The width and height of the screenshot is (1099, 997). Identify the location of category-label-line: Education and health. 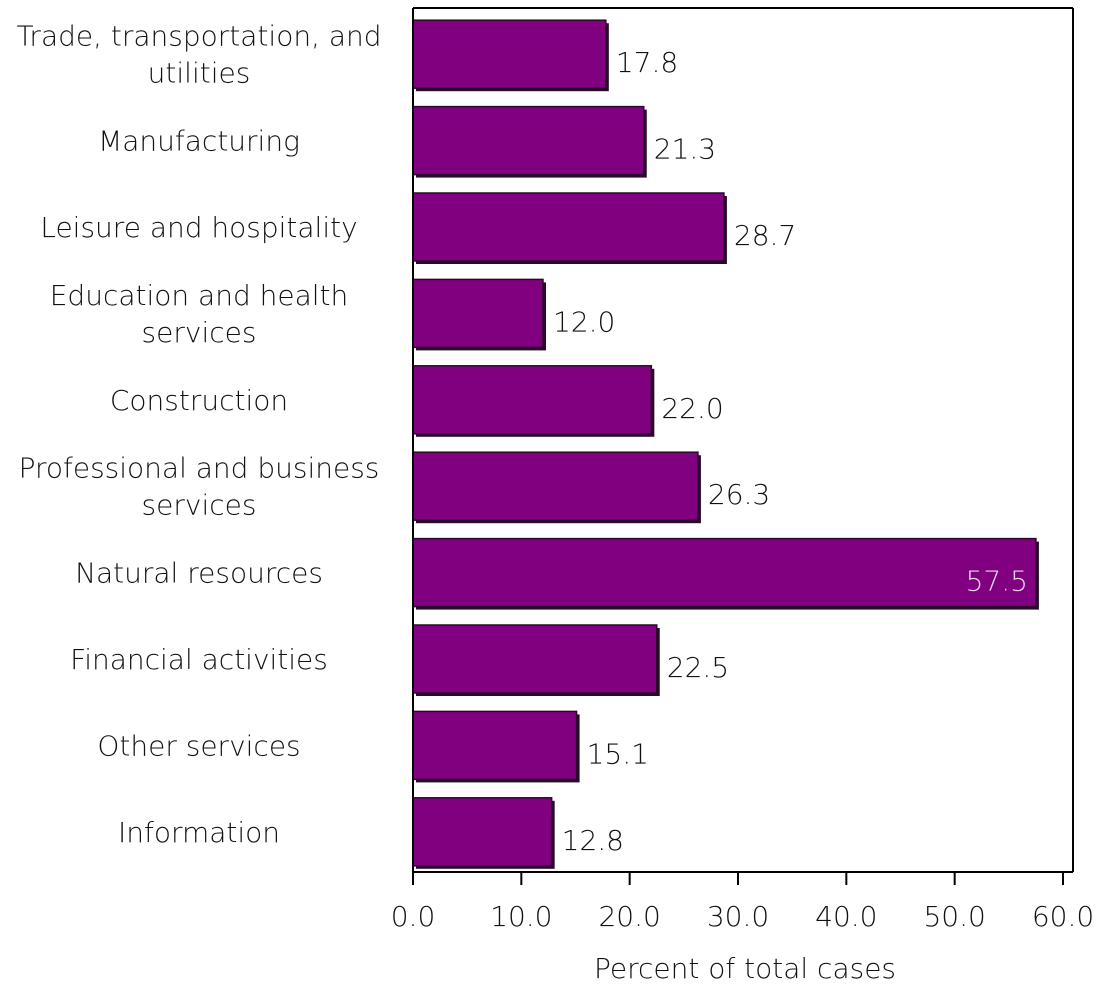
(199, 295).